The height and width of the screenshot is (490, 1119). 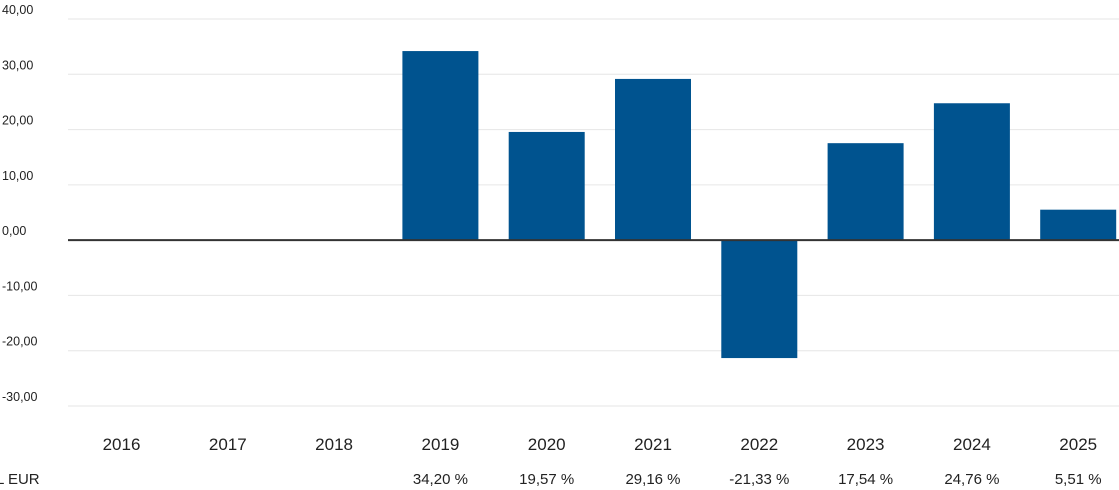 I want to click on x-tick-label: 2025, so click(x=1078, y=444).